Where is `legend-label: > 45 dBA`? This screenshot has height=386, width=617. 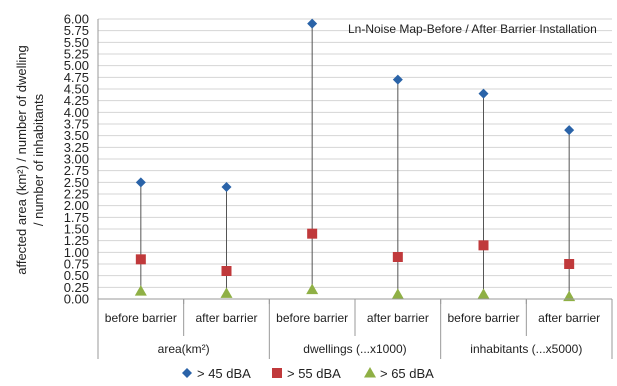
legend-label: > 45 dBA is located at coordinates (224, 373).